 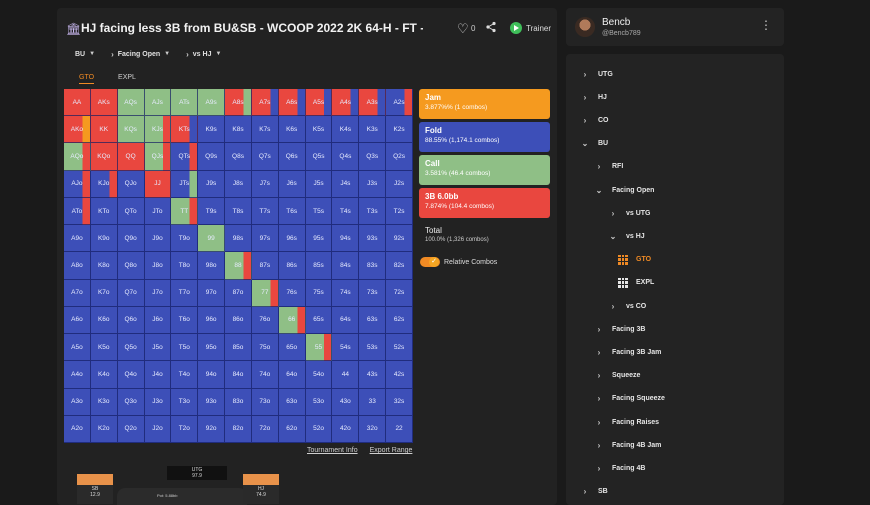 What do you see at coordinates (594, 492) in the screenshot?
I see `tree-item-sb: › SB` at bounding box center [594, 492].